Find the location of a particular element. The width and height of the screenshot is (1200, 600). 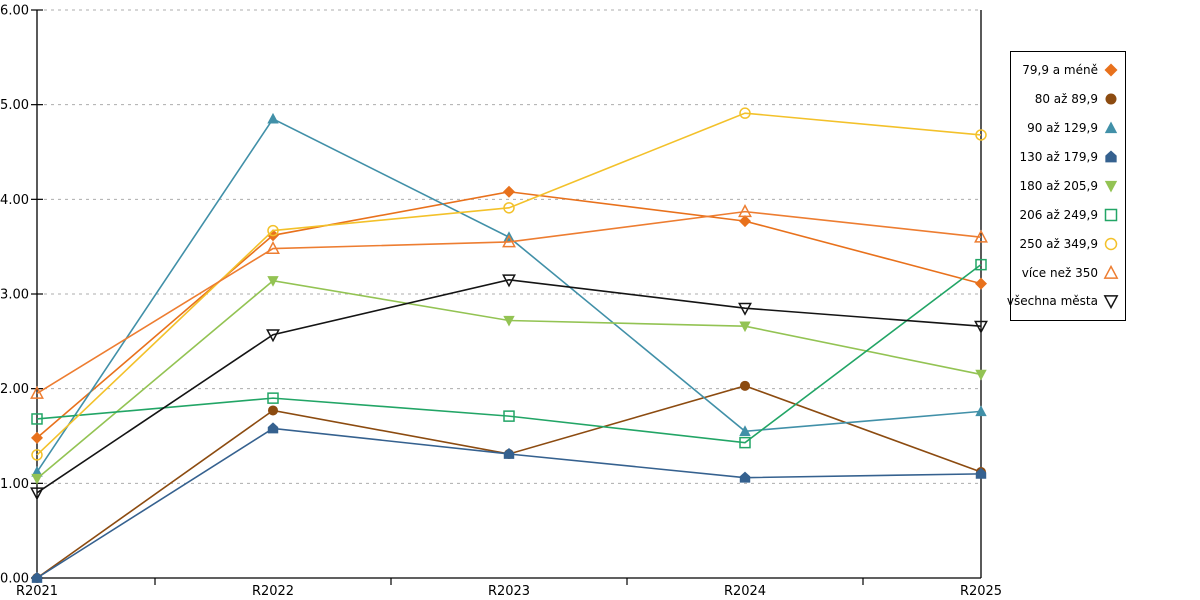

legend-item-label: 80 až 89,9 is located at coordinates (1066, 99).